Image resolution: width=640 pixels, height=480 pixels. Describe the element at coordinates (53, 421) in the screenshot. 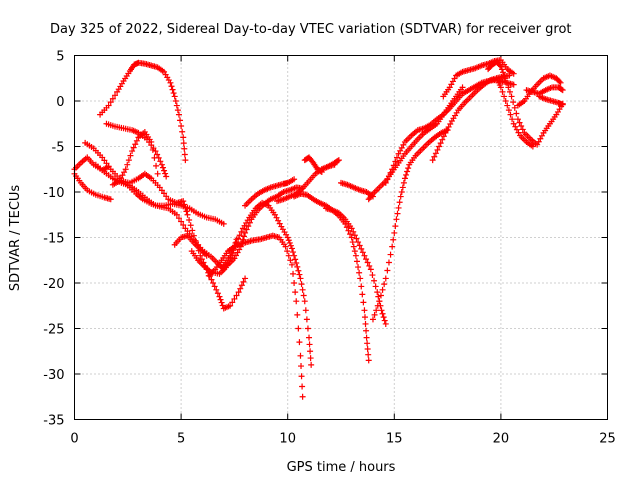

I see `y-tick-label: -35` at that location.